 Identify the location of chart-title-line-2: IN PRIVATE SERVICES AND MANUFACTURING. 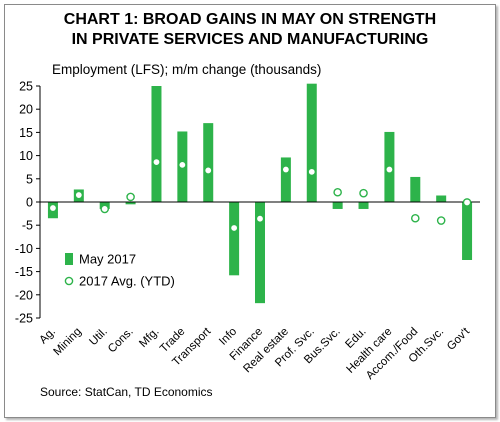
(250, 39).